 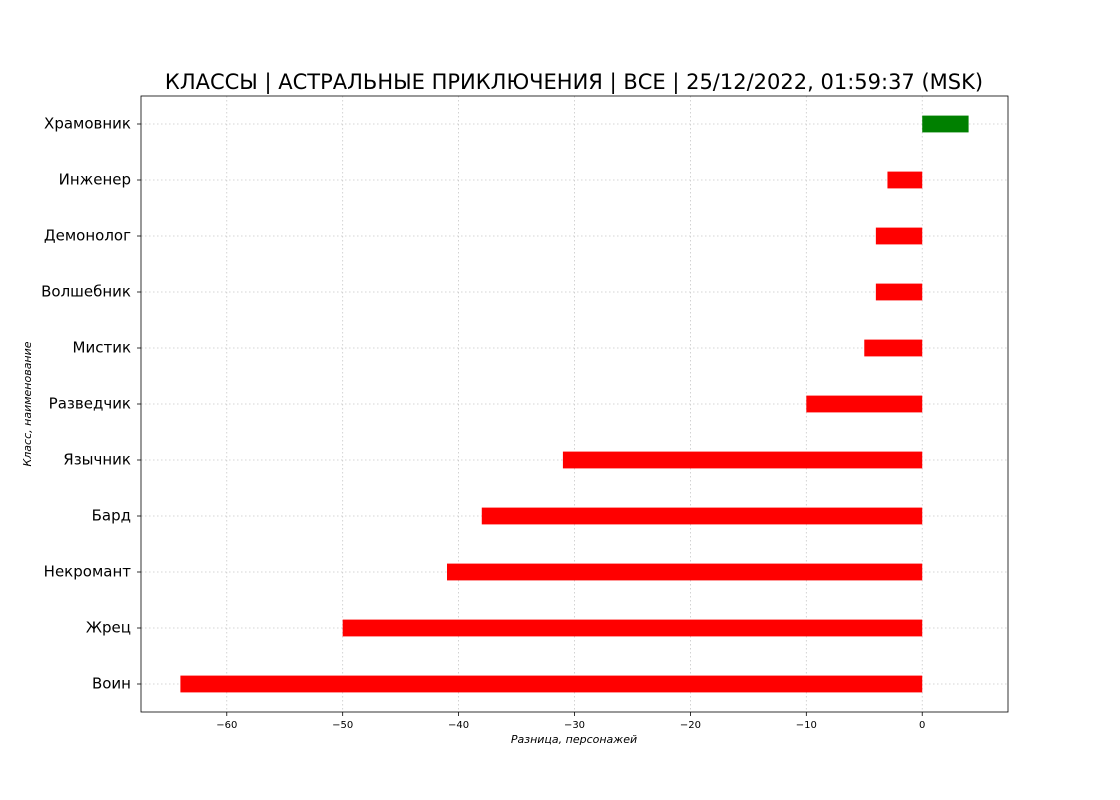 What do you see at coordinates (87, 124) in the screenshot?
I see `y-tick-label: Храмовник` at bounding box center [87, 124].